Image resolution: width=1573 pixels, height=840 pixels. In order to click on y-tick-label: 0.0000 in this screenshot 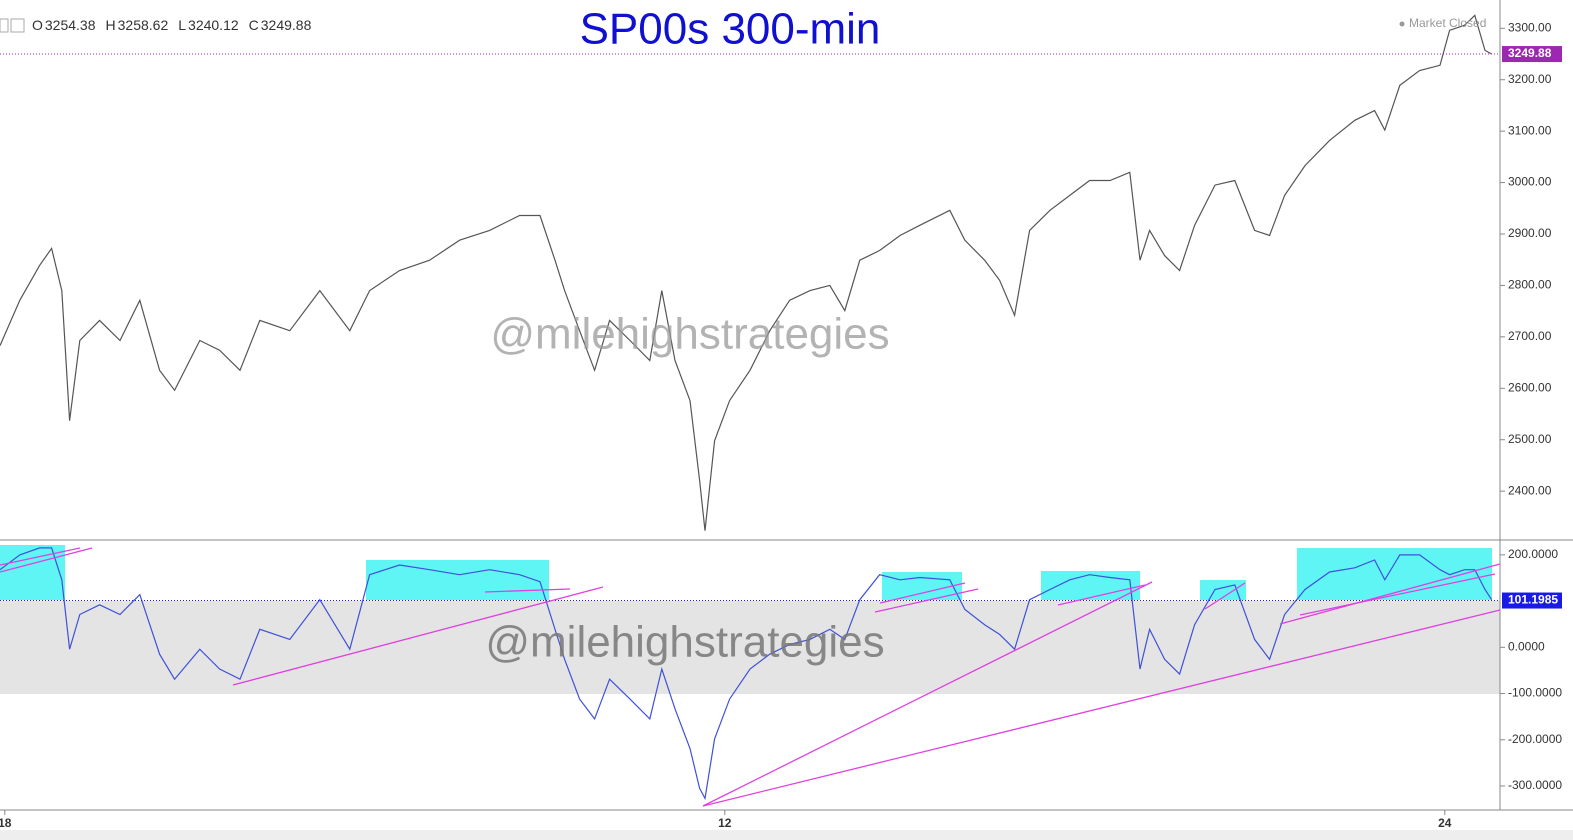, I will do `click(1526, 646)`.